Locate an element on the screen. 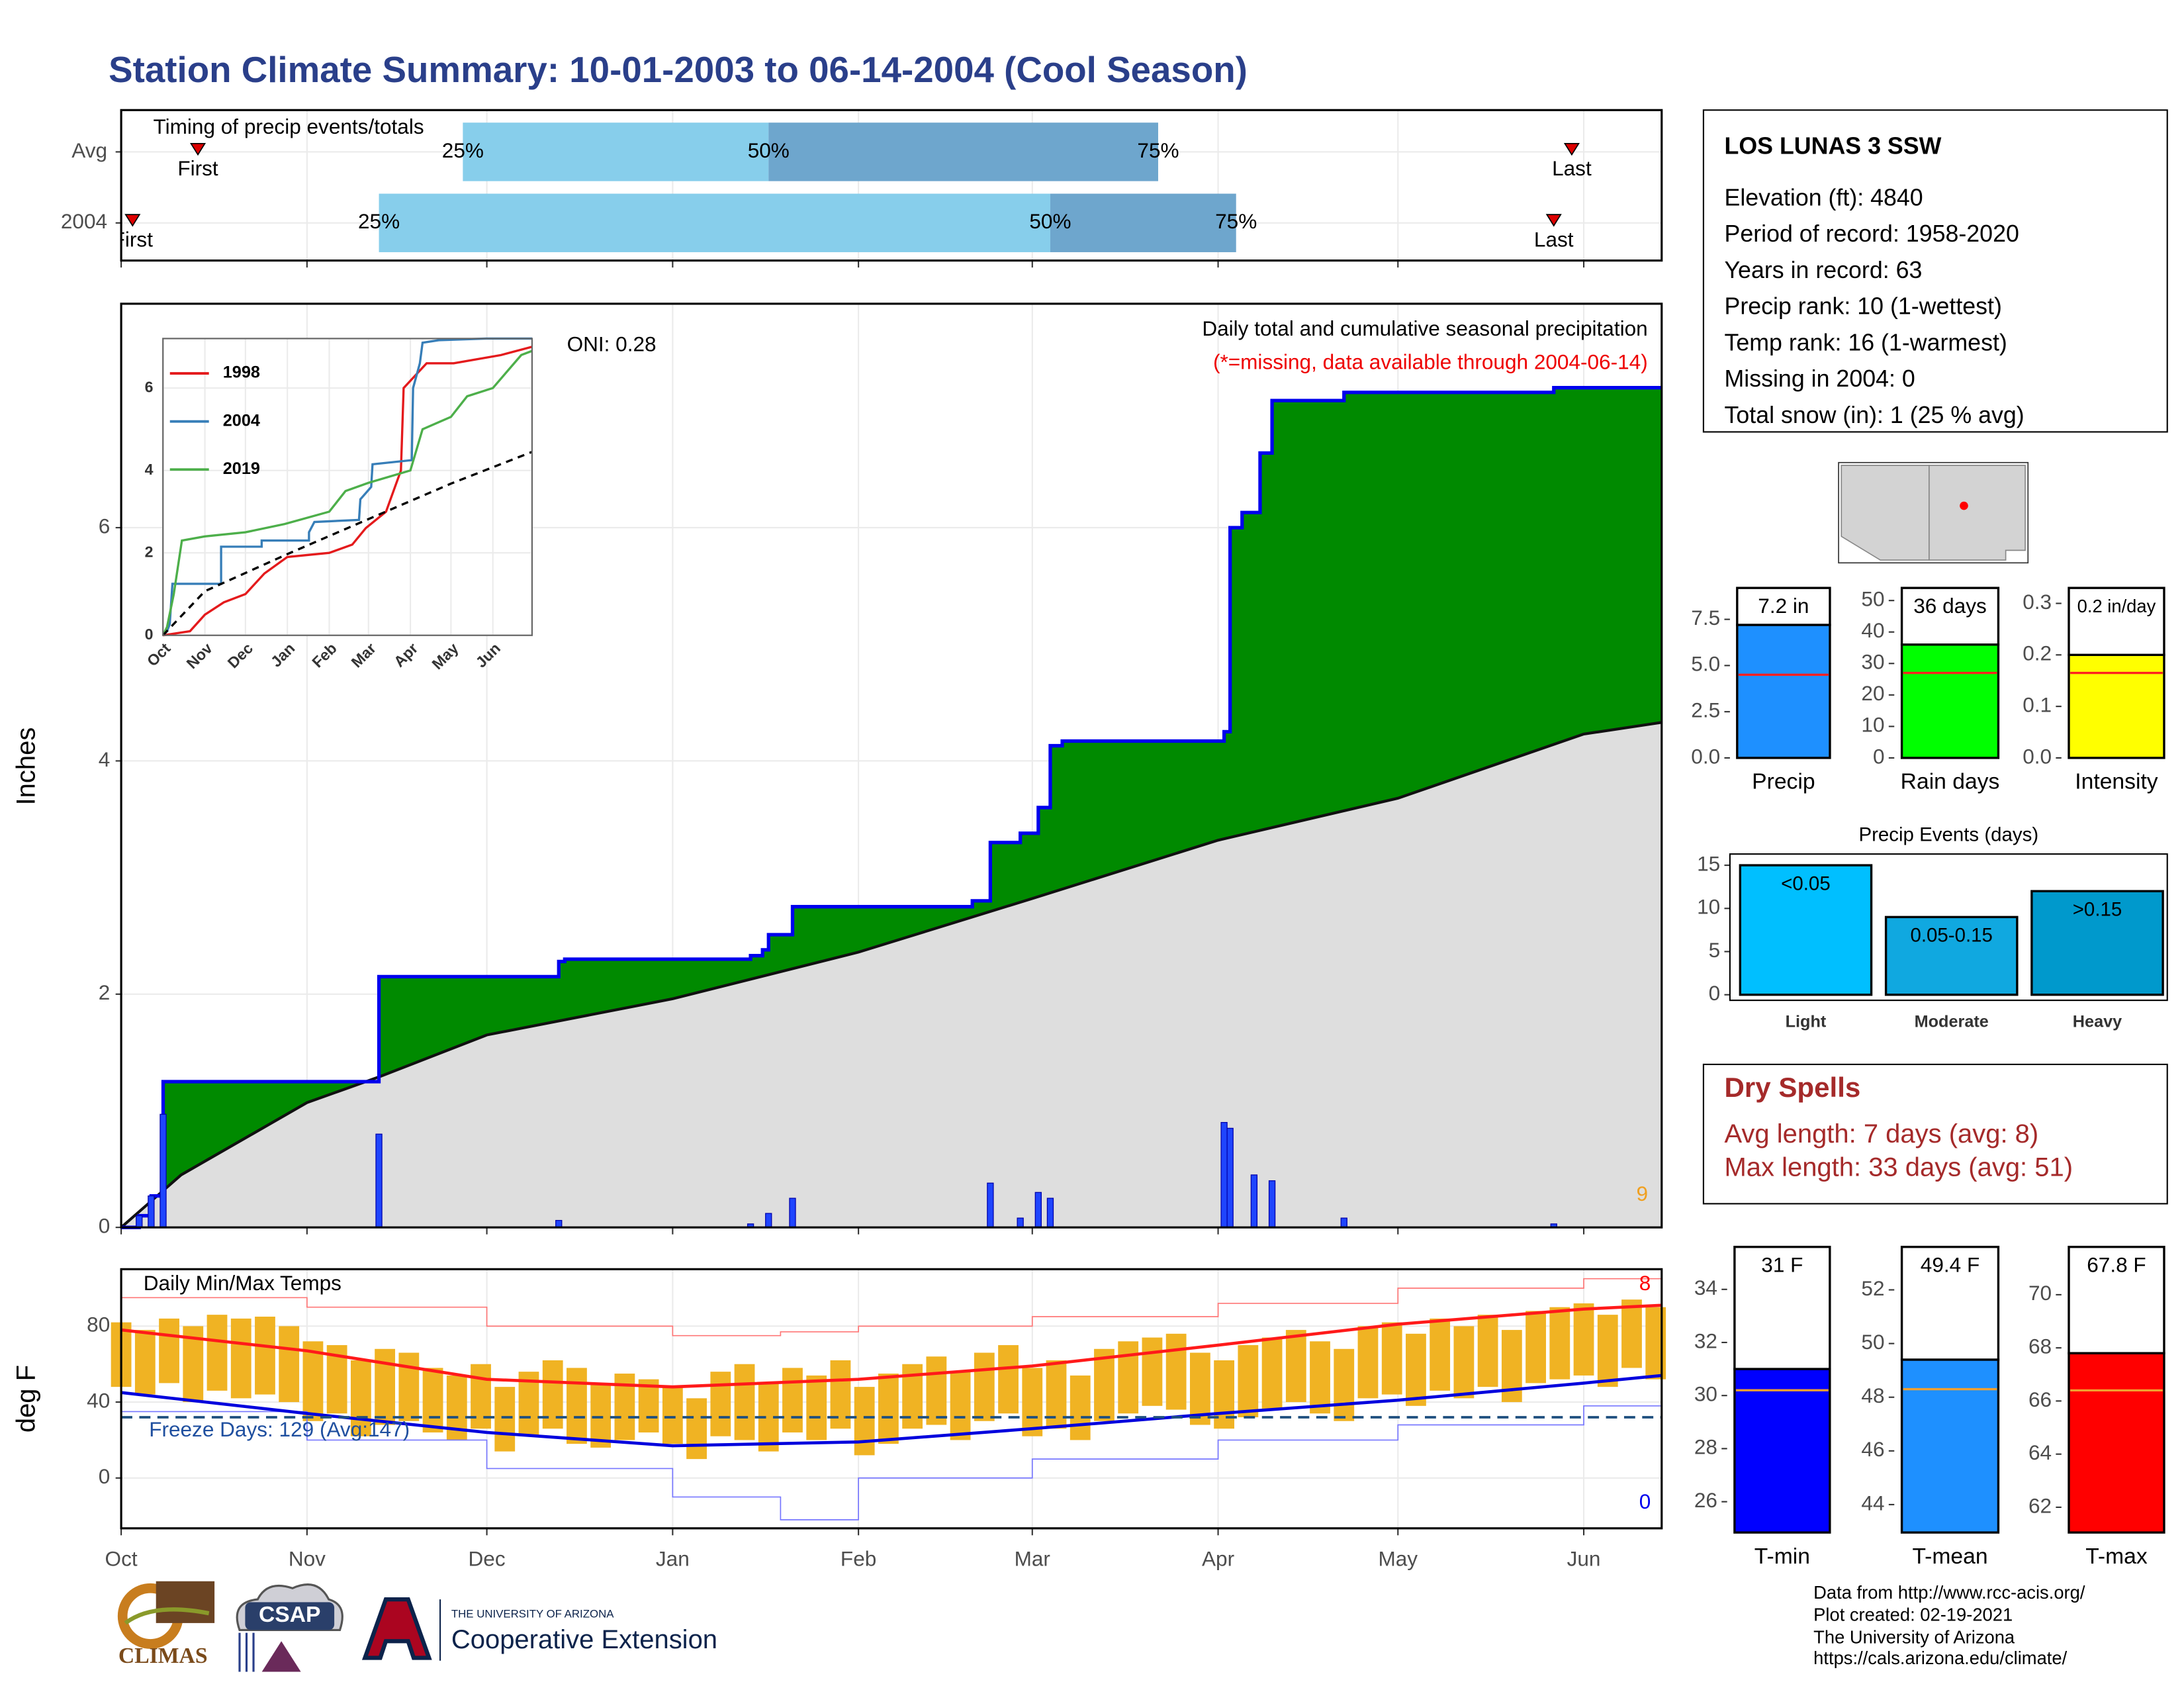 The image size is (2184, 1688). bar-label: 0.05-0.15 is located at coordinates (1951, 936).